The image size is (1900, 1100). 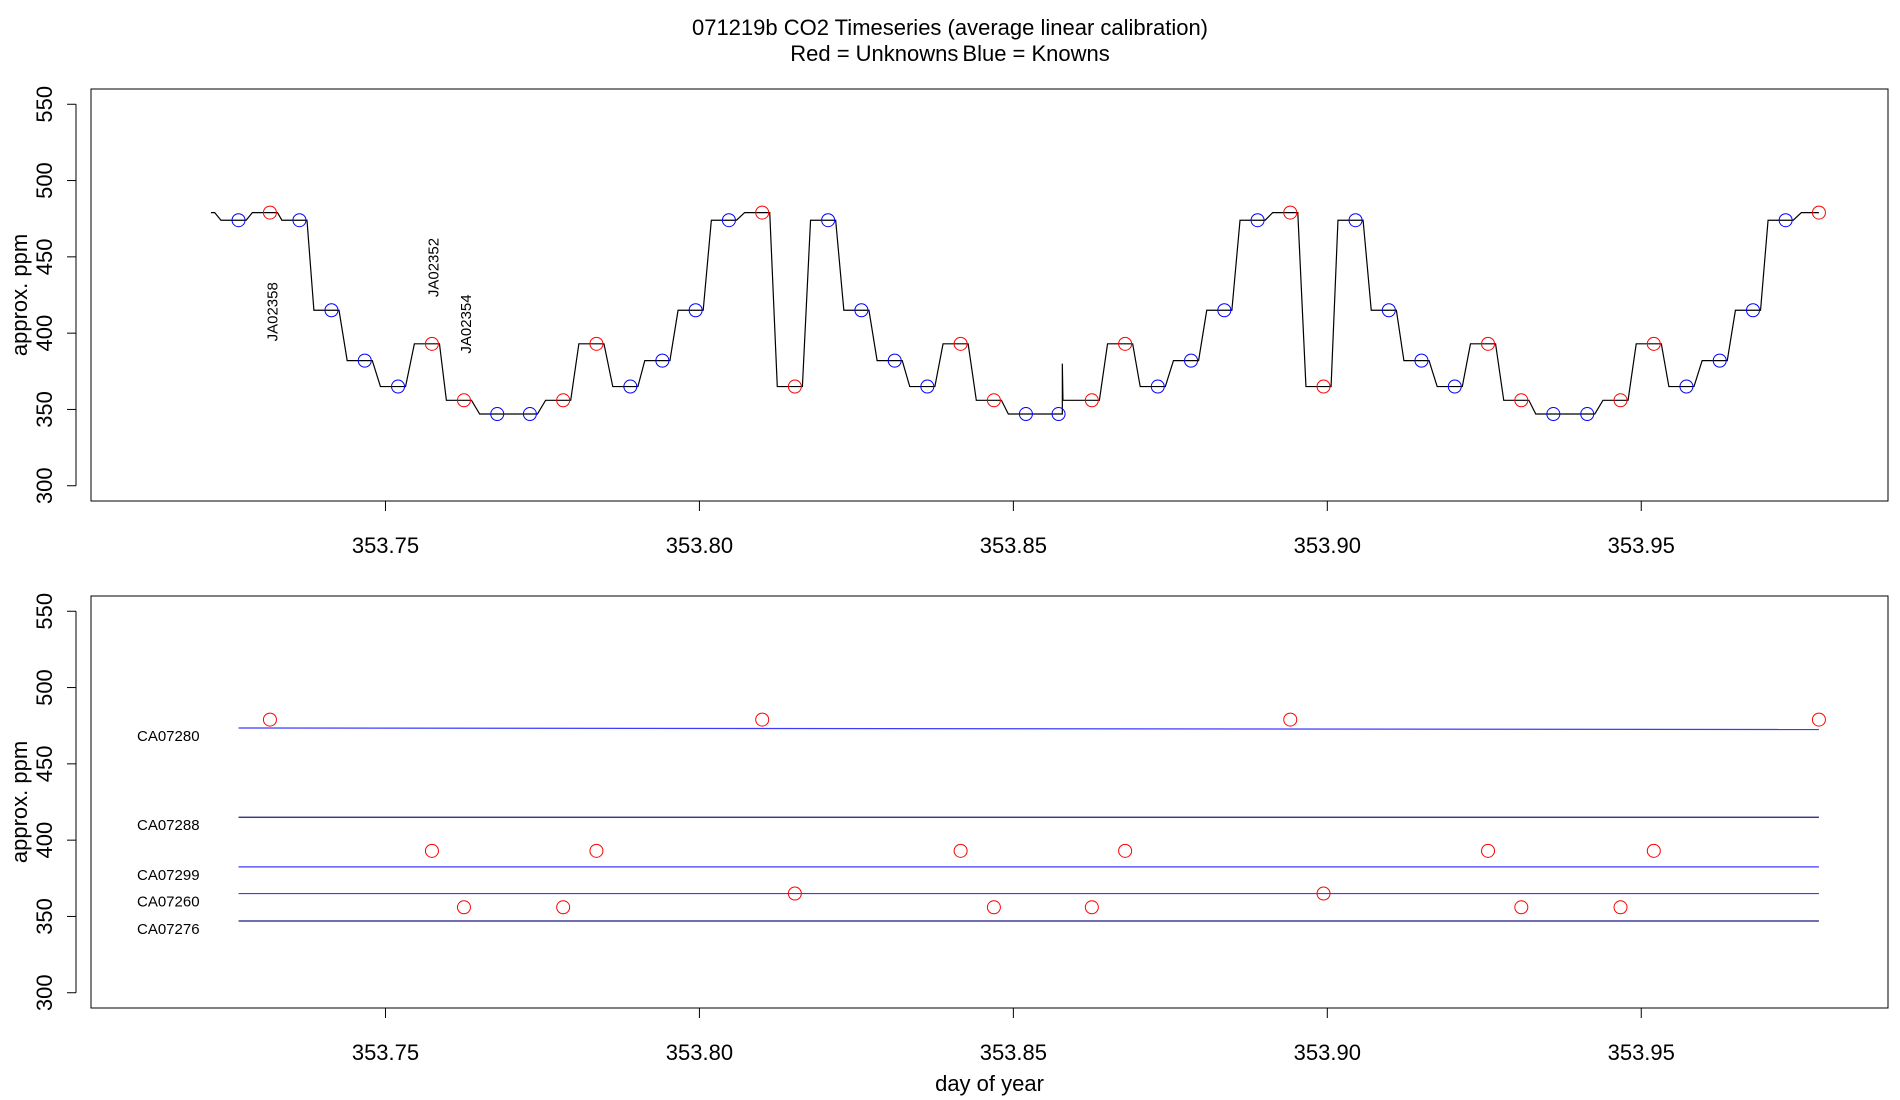 I want to click on x-axis-label: day of year, so click(x=989, y=1083).